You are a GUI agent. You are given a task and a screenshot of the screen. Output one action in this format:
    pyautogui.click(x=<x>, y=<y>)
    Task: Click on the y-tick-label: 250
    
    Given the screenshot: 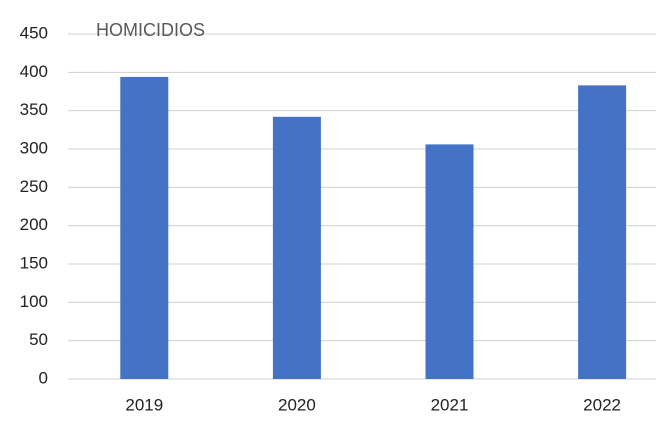 What is the action you would take?
    pyautogui.click(x=34, y=186)
    